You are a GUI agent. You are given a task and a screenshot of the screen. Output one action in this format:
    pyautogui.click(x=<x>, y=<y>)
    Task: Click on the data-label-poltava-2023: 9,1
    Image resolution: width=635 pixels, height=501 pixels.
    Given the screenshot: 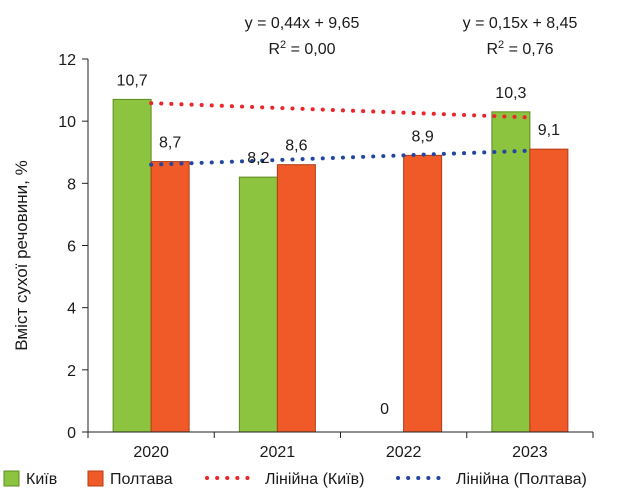 What is the action you would take?
    pyautogui.click(x=549, y=130)
    